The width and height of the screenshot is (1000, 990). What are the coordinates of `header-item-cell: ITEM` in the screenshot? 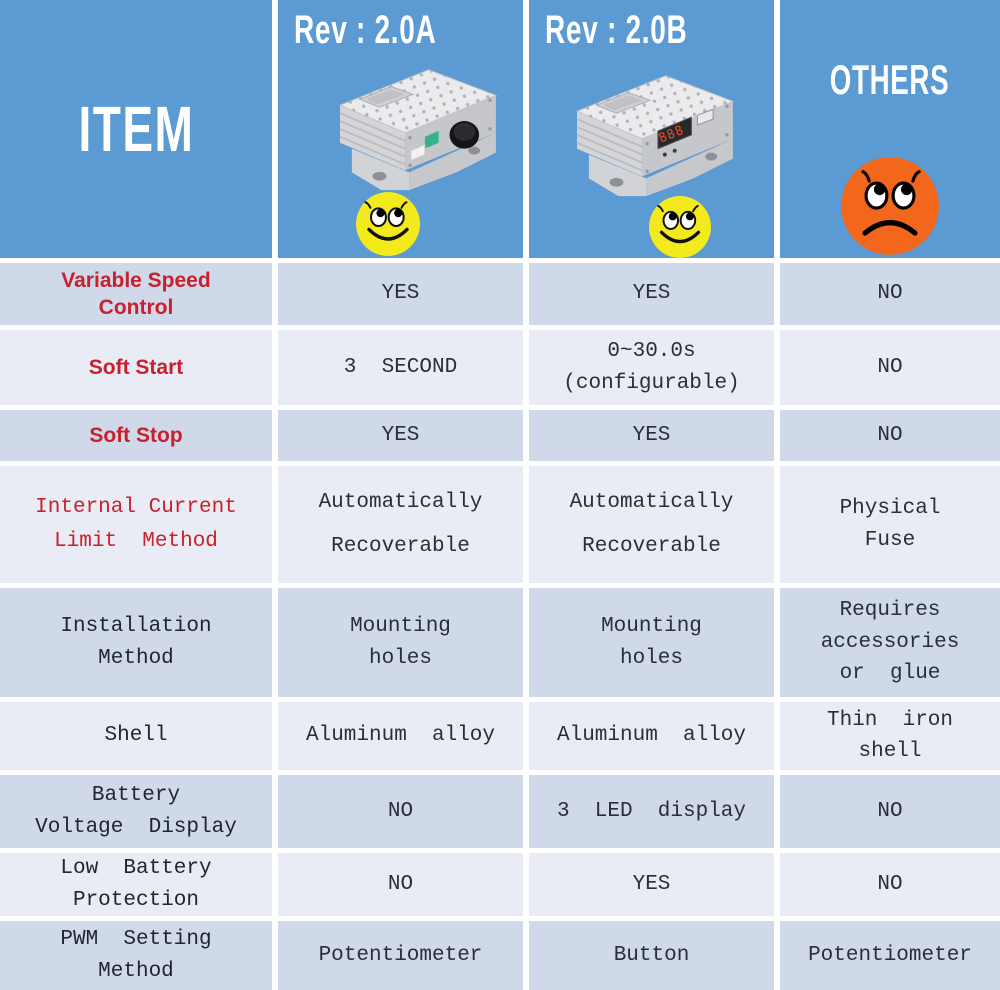 It's located at (136, 129).